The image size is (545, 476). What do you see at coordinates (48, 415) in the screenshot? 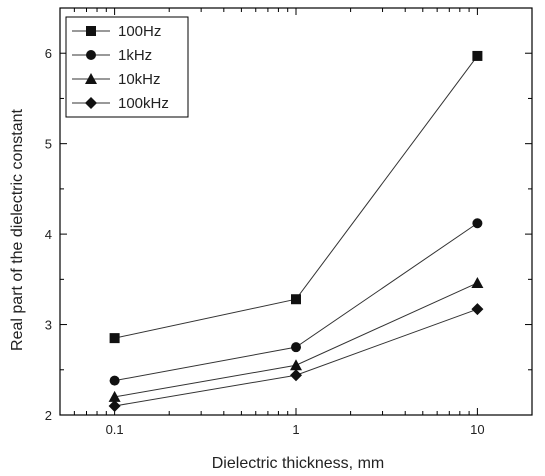
I see `y-tick-label: 2` at bounding box center [48, 415].